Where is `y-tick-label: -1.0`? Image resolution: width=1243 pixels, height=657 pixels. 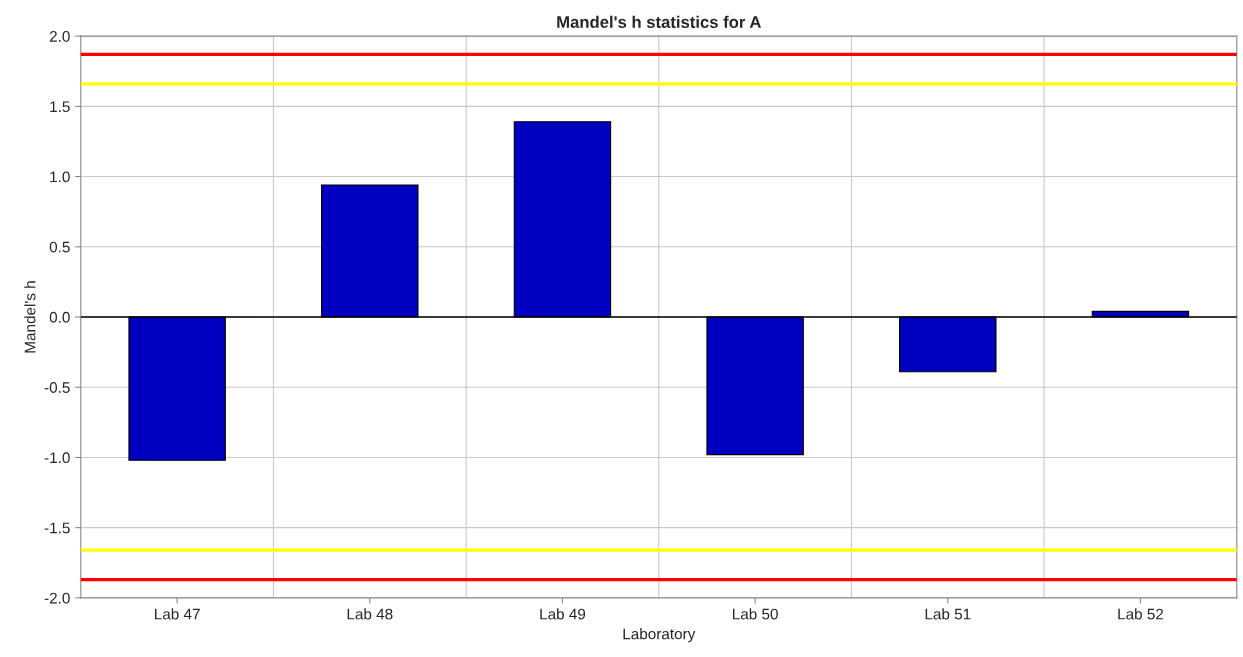
y-tick-label: -1.0 is located at coordinates (57, 458).